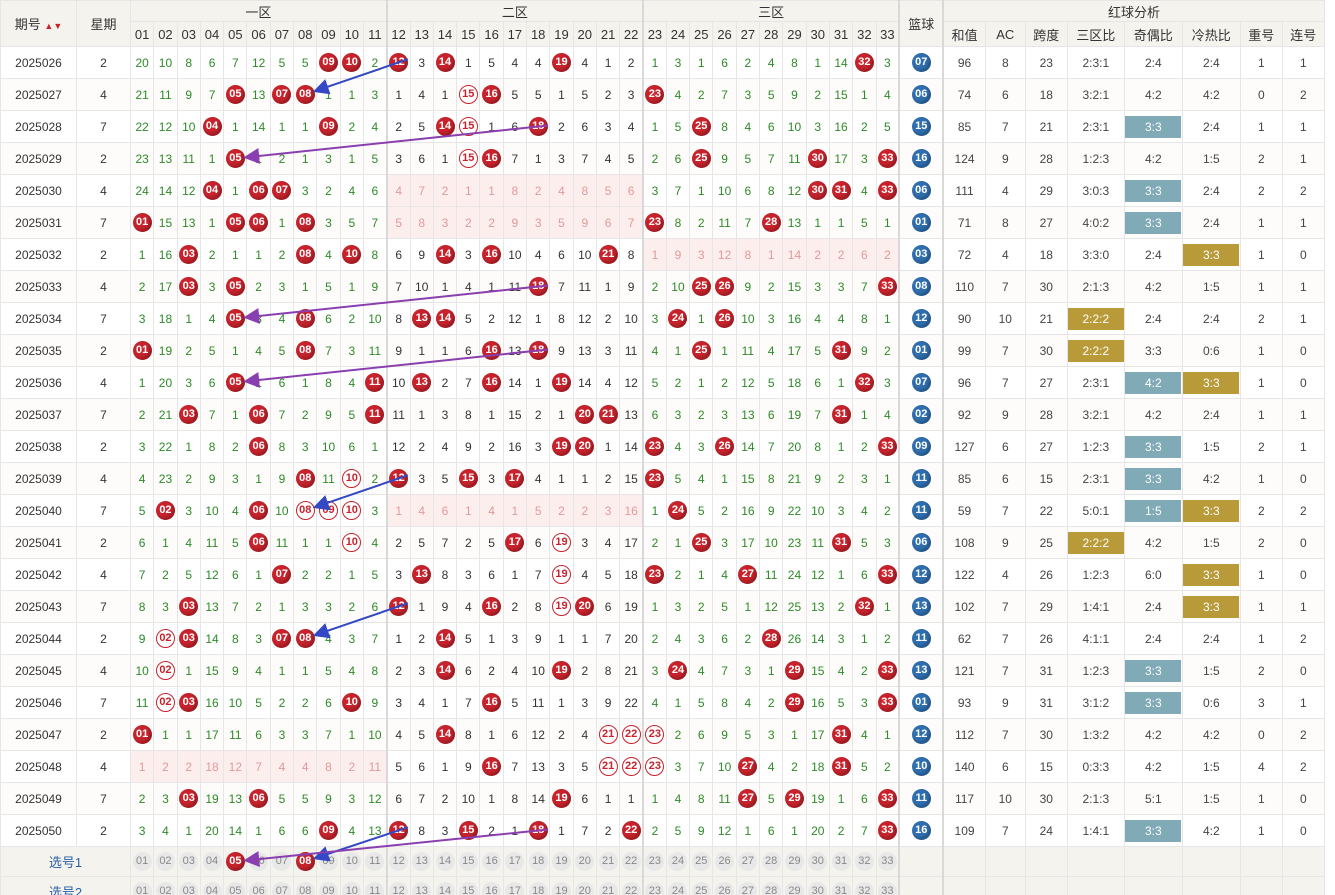  What do you see at coordinates (964, 190) in the screenshot?
I see `analysis-cell: 111` at bounding box center [964, 190].